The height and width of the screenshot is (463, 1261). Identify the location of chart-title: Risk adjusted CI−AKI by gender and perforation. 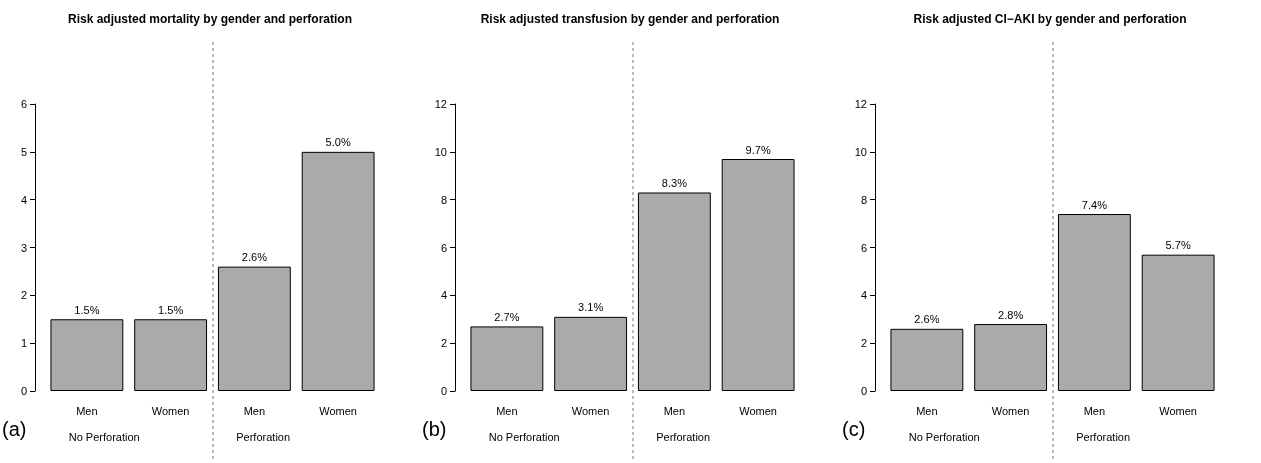
(1050, 19).